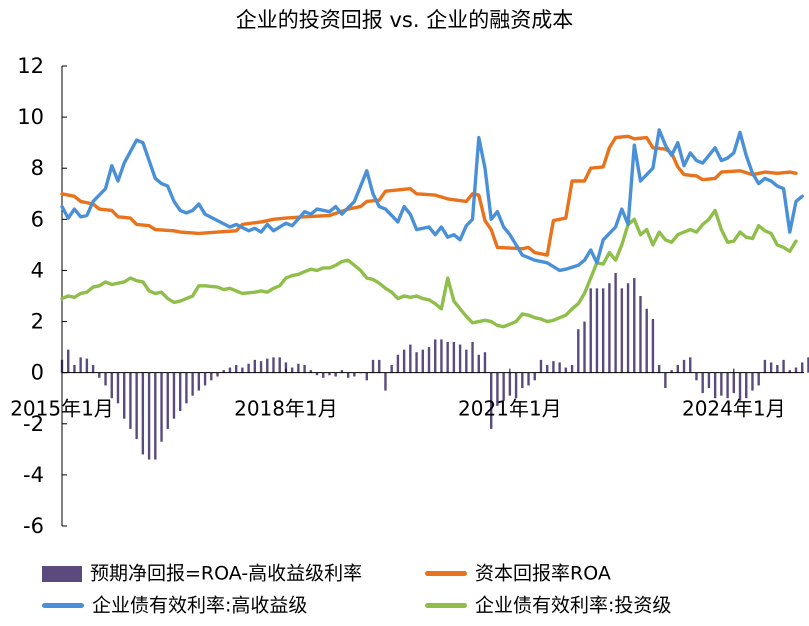 Image resolution: width=809 pixels, height=626 pixels. What do you see at coordinates (543, 573) in the screenshot?
I see `legend-label-roa: 资本回报率ROA` at bounding box center [543, 573].